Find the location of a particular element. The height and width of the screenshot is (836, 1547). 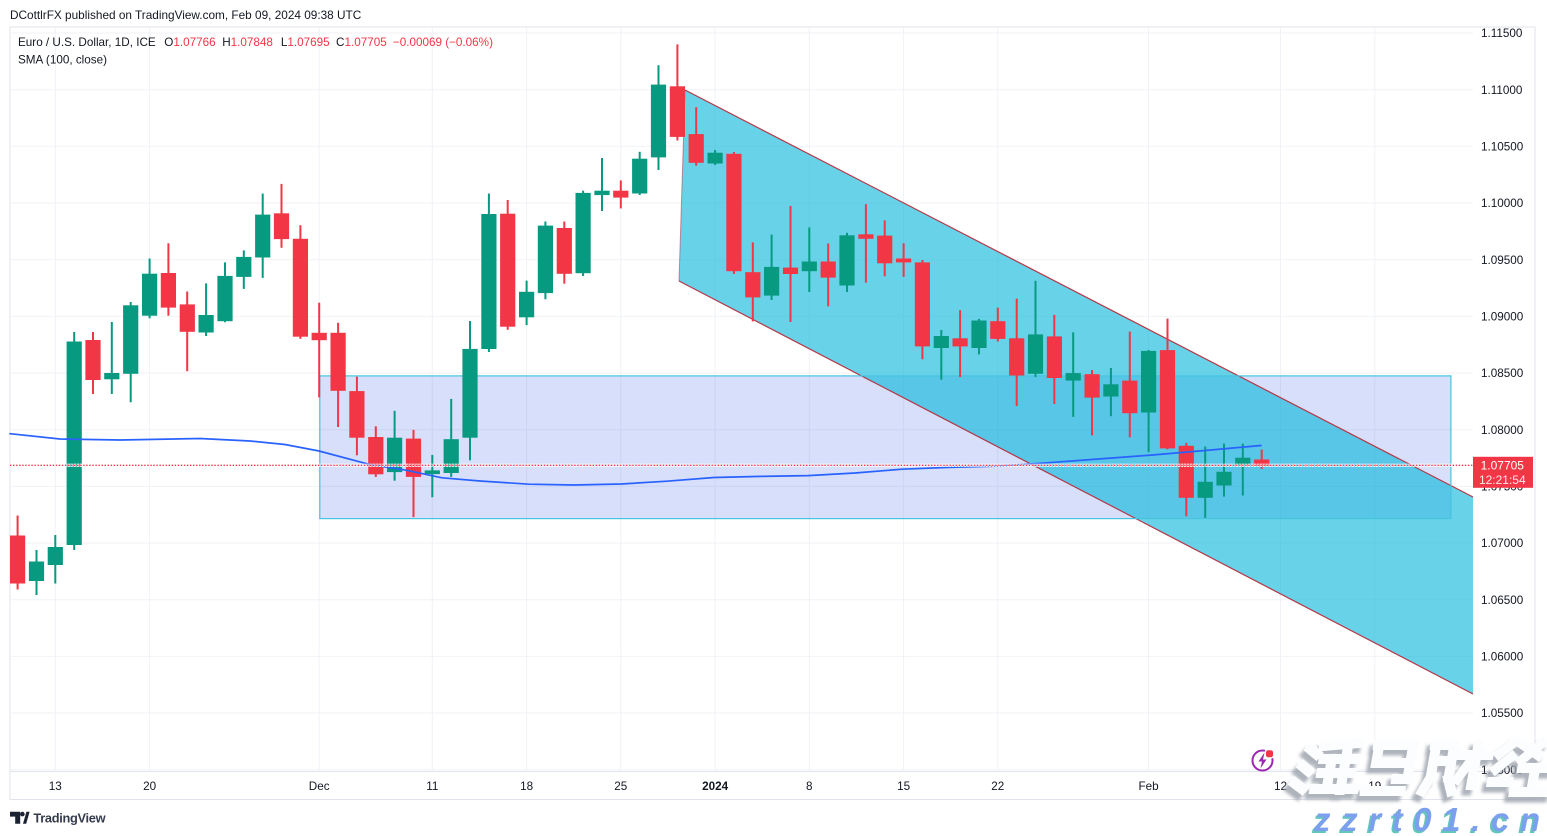

svg-text: 1.06500 is located at coordinates (1502, 600).